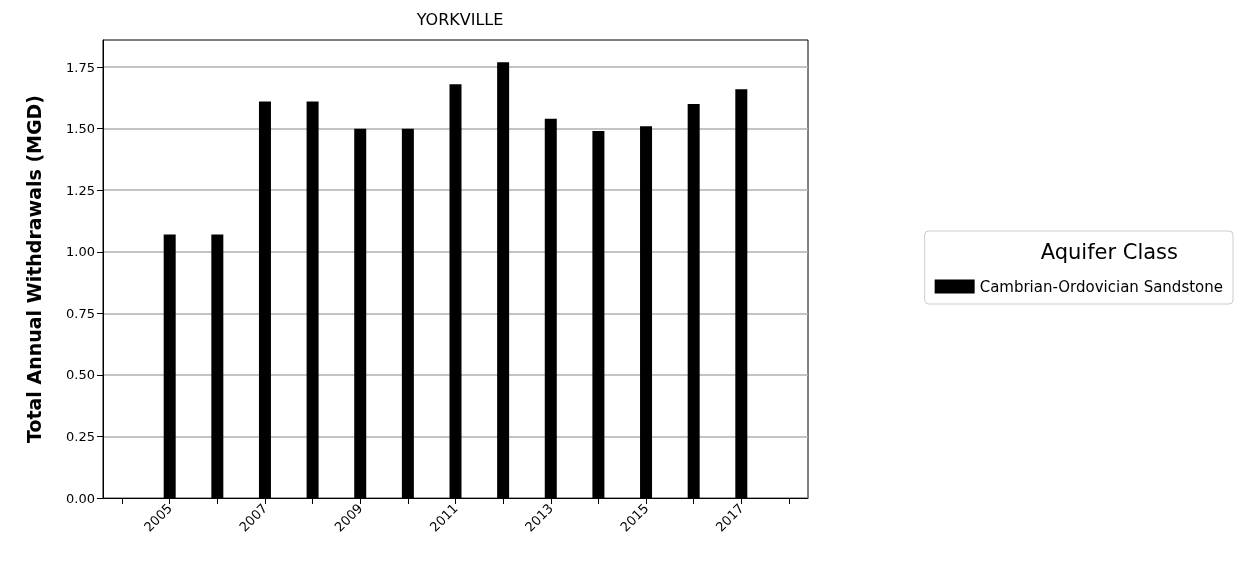  I want to click on y-tick-label: 0.50, so click(80, 375).